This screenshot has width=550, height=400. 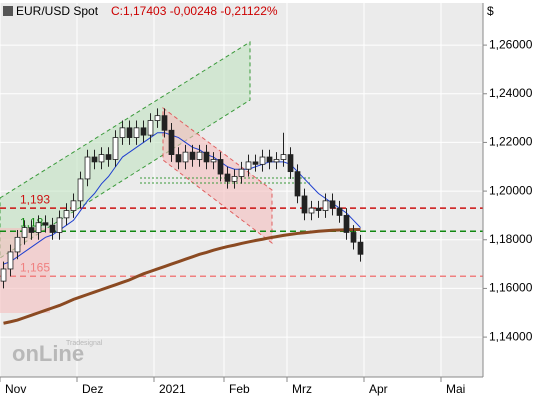 What do you see at coordinates (511, 239) in the screenshot?
I see `y-tick-label: 1,18000` at bounding box center [511, 239].